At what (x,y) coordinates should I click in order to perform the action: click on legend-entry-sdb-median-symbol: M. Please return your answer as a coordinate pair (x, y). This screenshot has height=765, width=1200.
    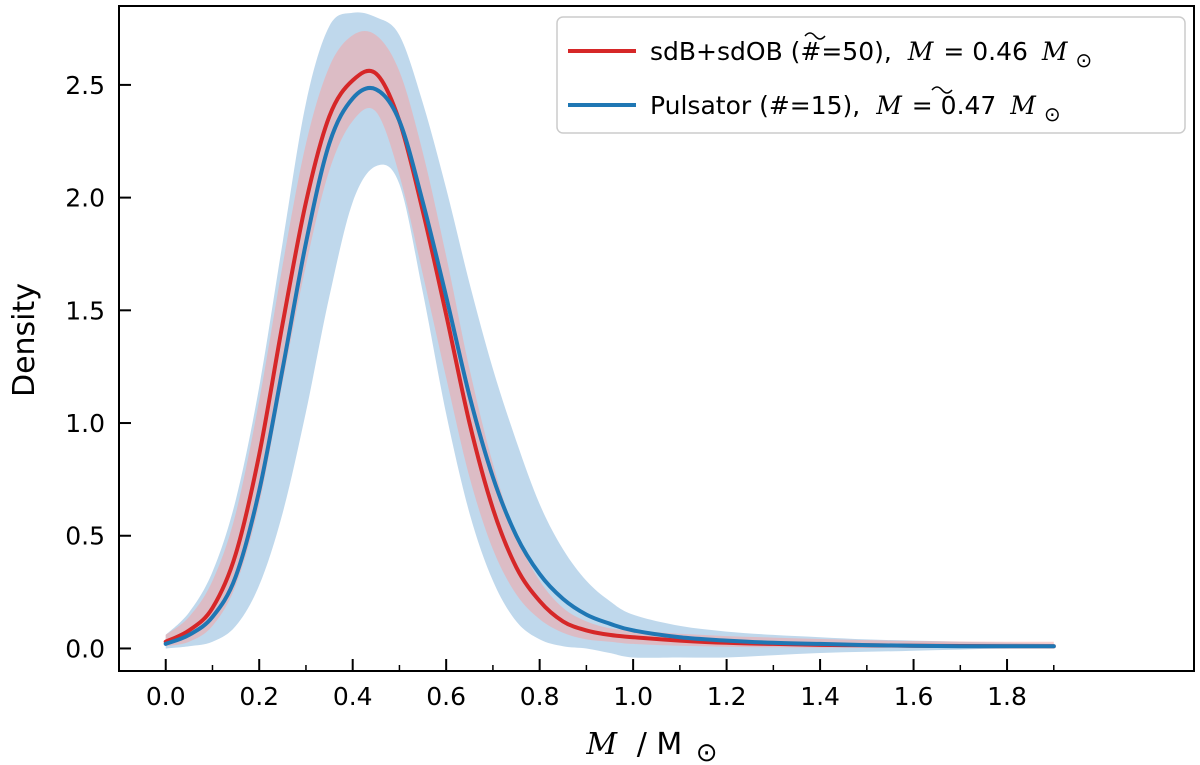
    Looking at the image, I should click on (921, 51).